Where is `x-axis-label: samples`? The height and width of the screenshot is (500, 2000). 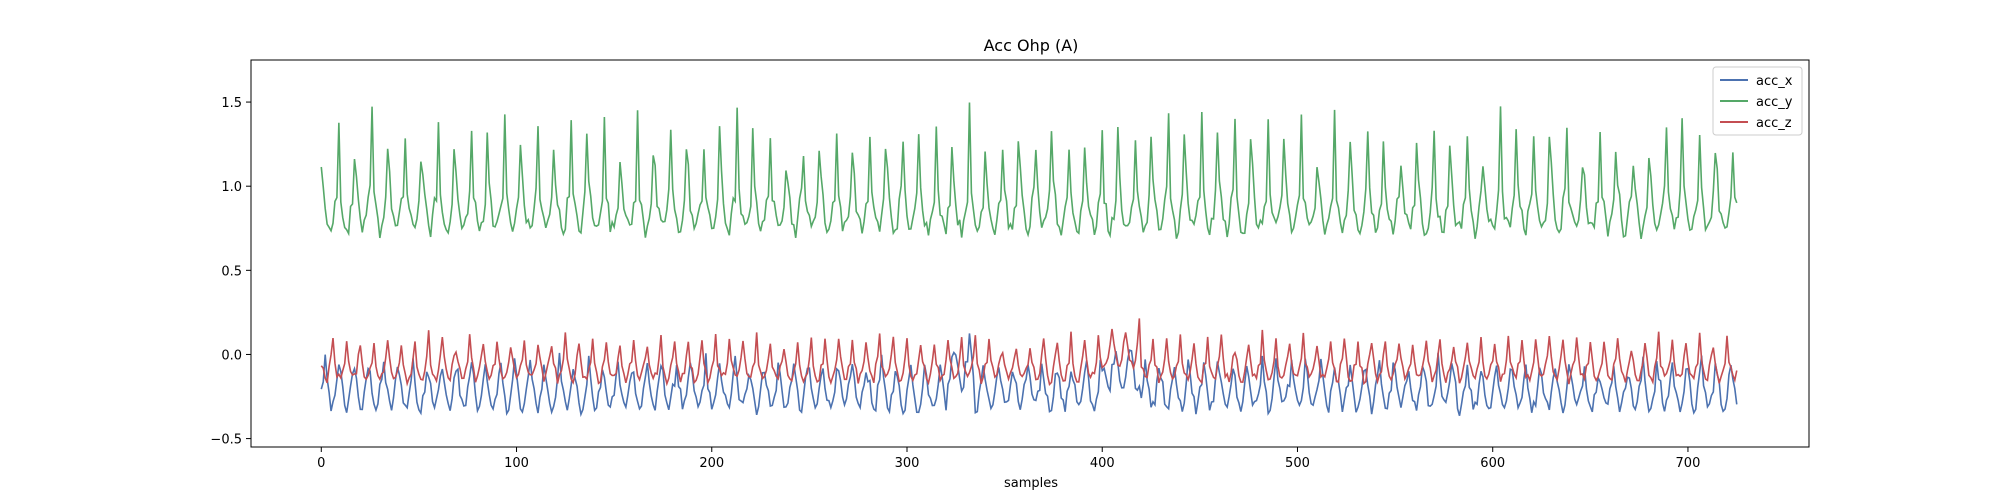
x-axis-label: samples is located at coordinates (1031, 483).